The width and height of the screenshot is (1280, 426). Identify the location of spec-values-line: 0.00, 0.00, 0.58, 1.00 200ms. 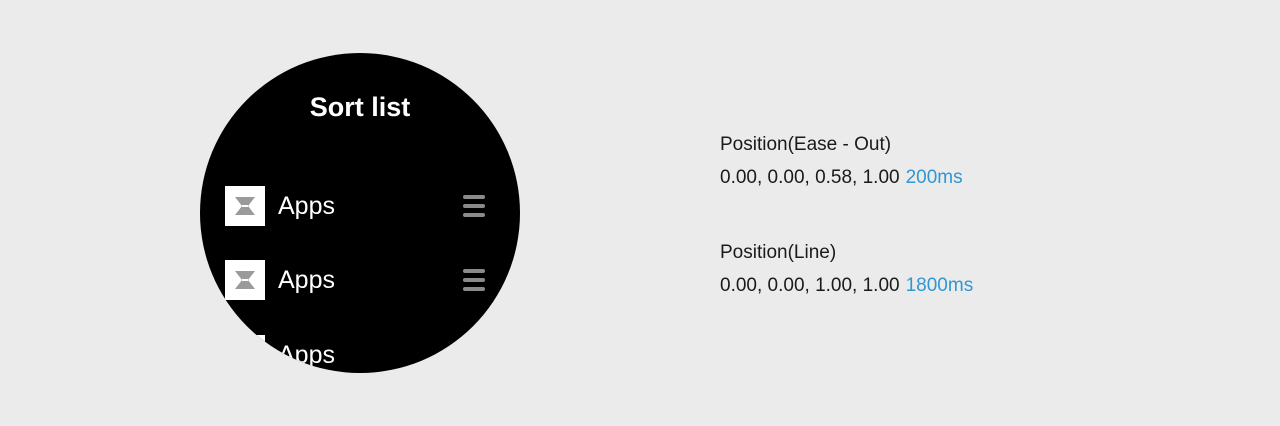
(841, 178).